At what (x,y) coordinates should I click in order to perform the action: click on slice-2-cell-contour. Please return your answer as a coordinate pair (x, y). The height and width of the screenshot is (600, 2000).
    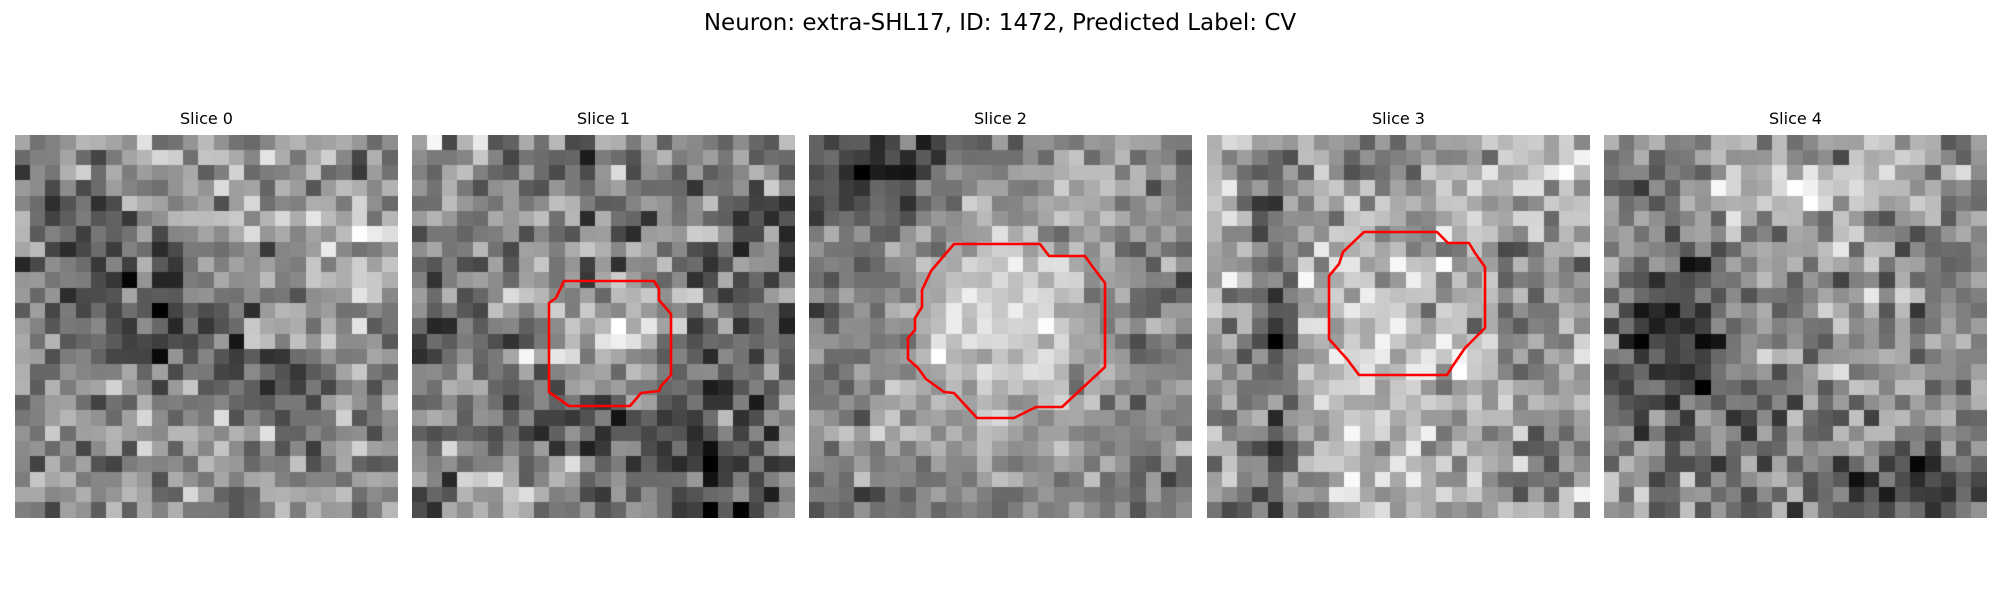
    Looking at the image, I should click on (1006, 331).